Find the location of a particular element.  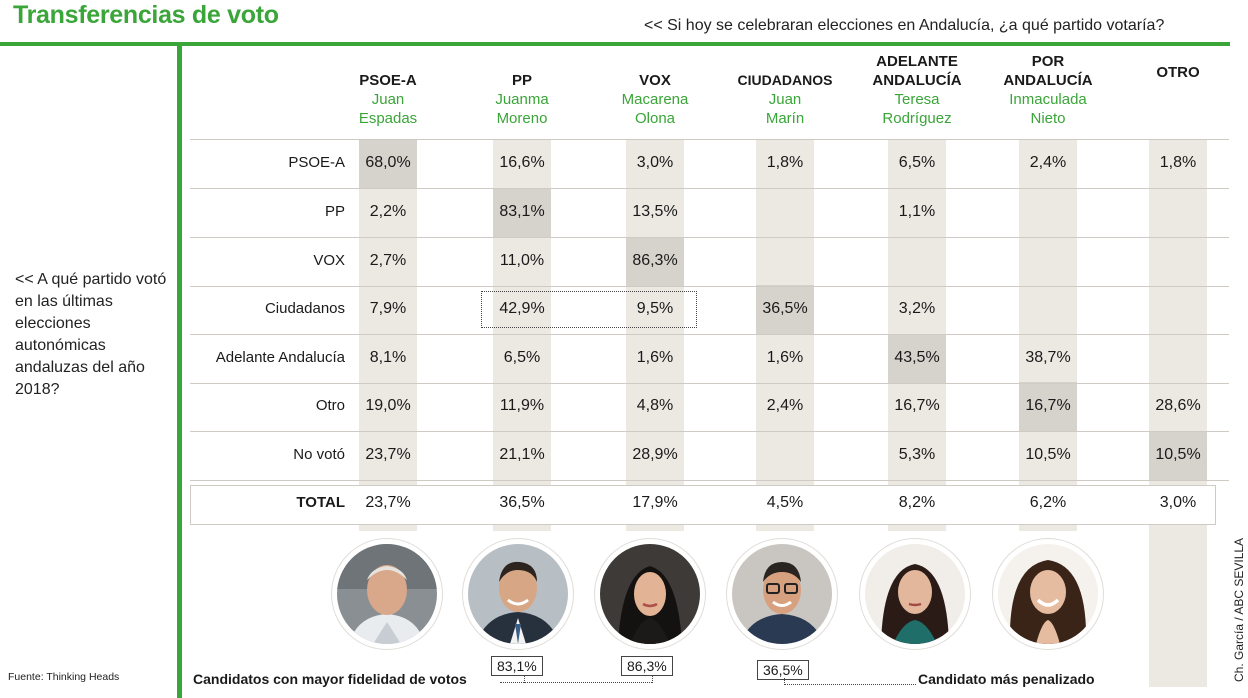

avatar-espadas-icon is located at coordinates (387, 594).